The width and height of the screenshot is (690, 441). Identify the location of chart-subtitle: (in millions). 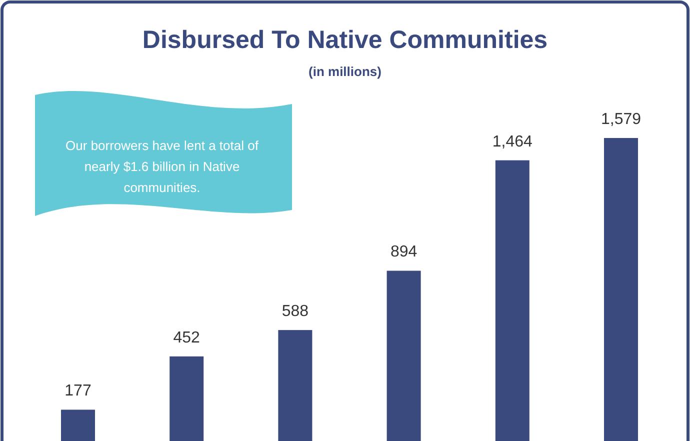
(345, 71).